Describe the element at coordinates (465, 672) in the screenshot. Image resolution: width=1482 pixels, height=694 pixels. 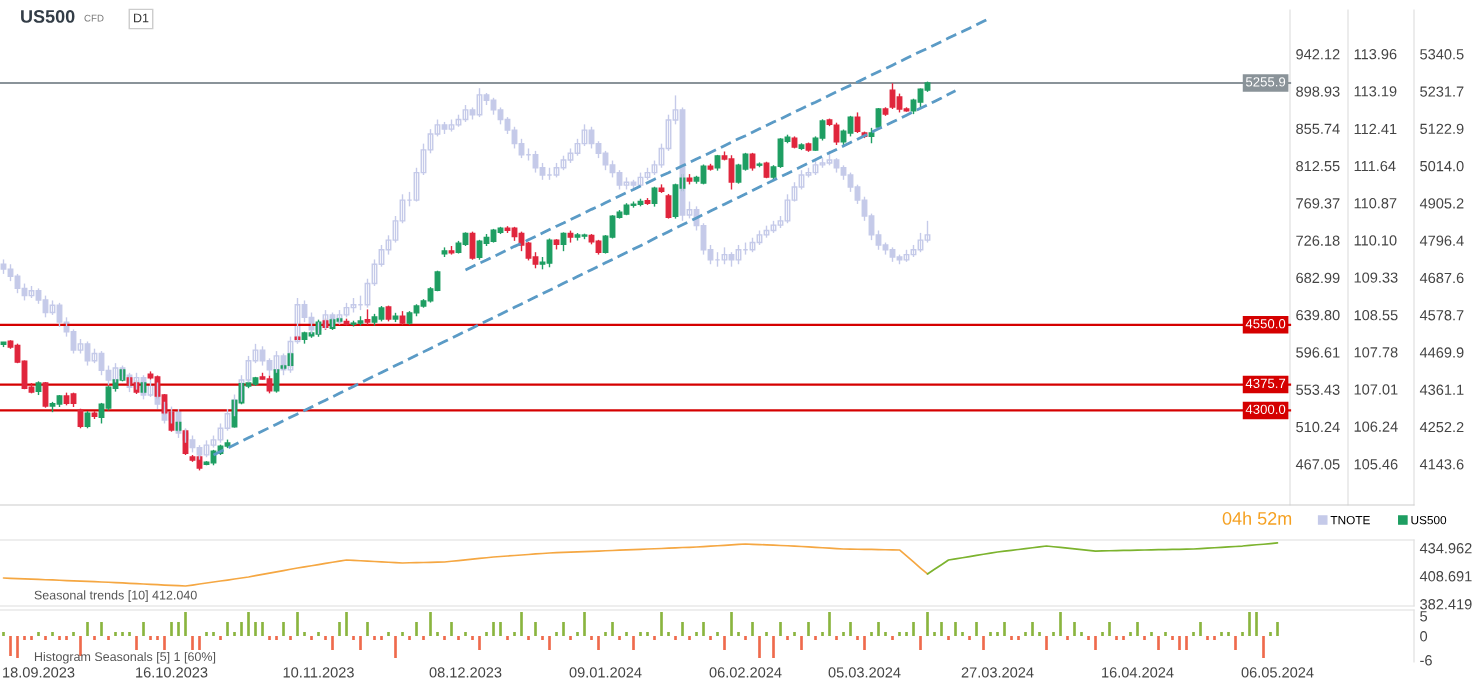
I see `x-tick-label: 08.12.2023` at that location.